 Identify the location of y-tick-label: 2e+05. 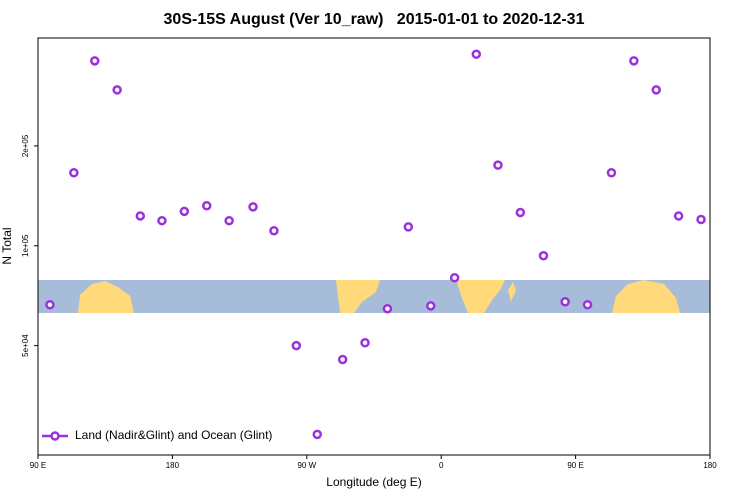
(25, 145).